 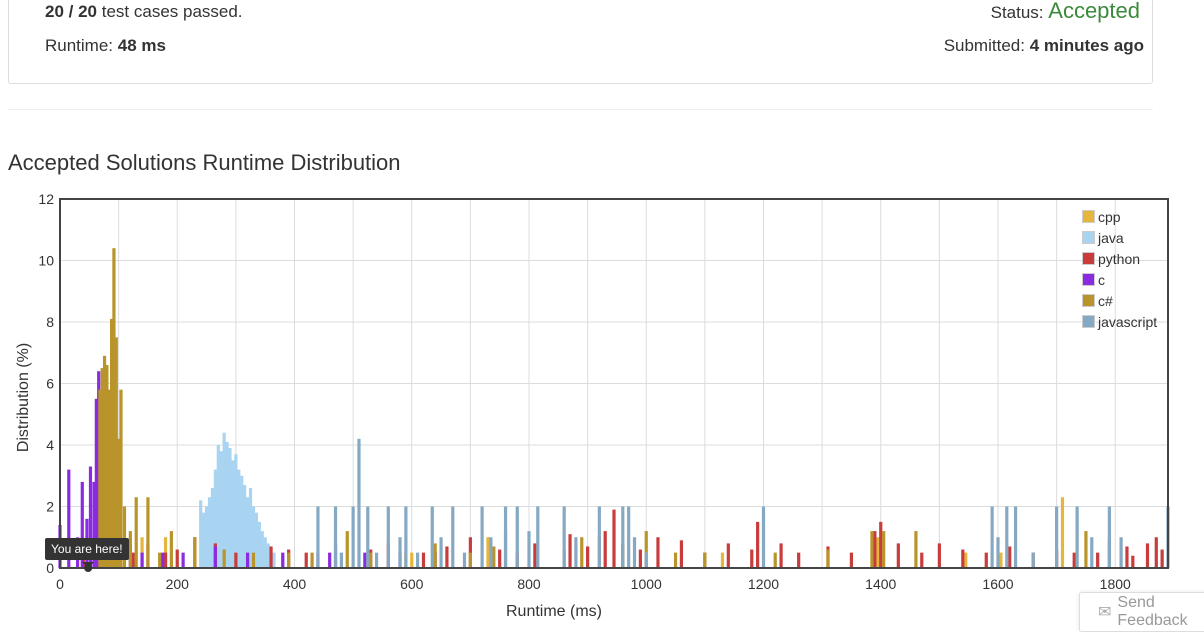 What do you see at coordinates (880, 584) in the screenshot?
I see `x-tick-label: 1400` at bounding box center [880, 584].